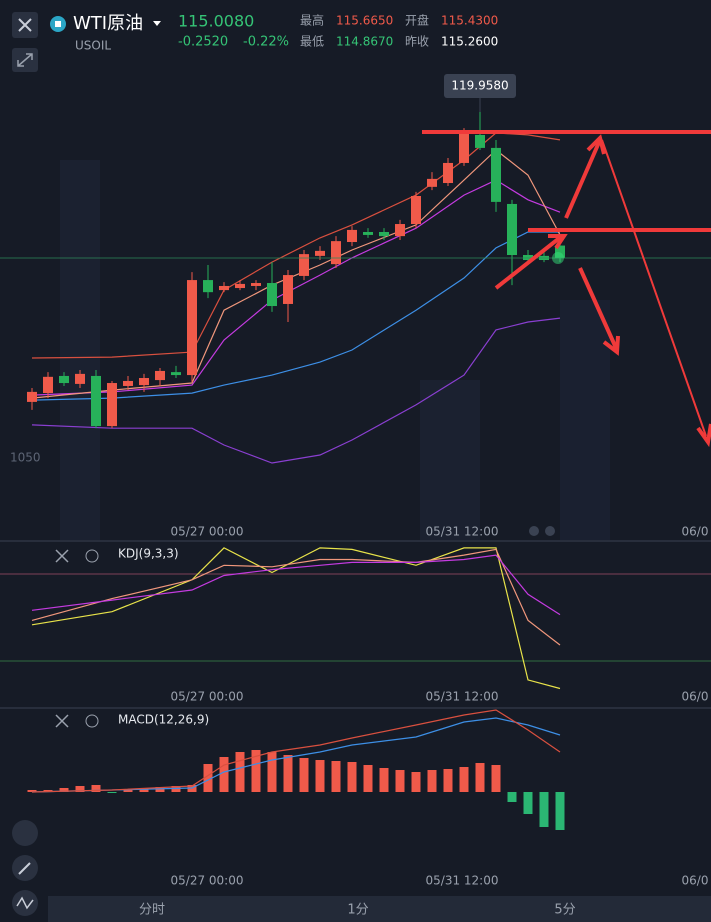  What do you see at coordinates (93, 46) in the screenshot?
I see `symbol-code: USOIL` at bounding box center [93, 46].